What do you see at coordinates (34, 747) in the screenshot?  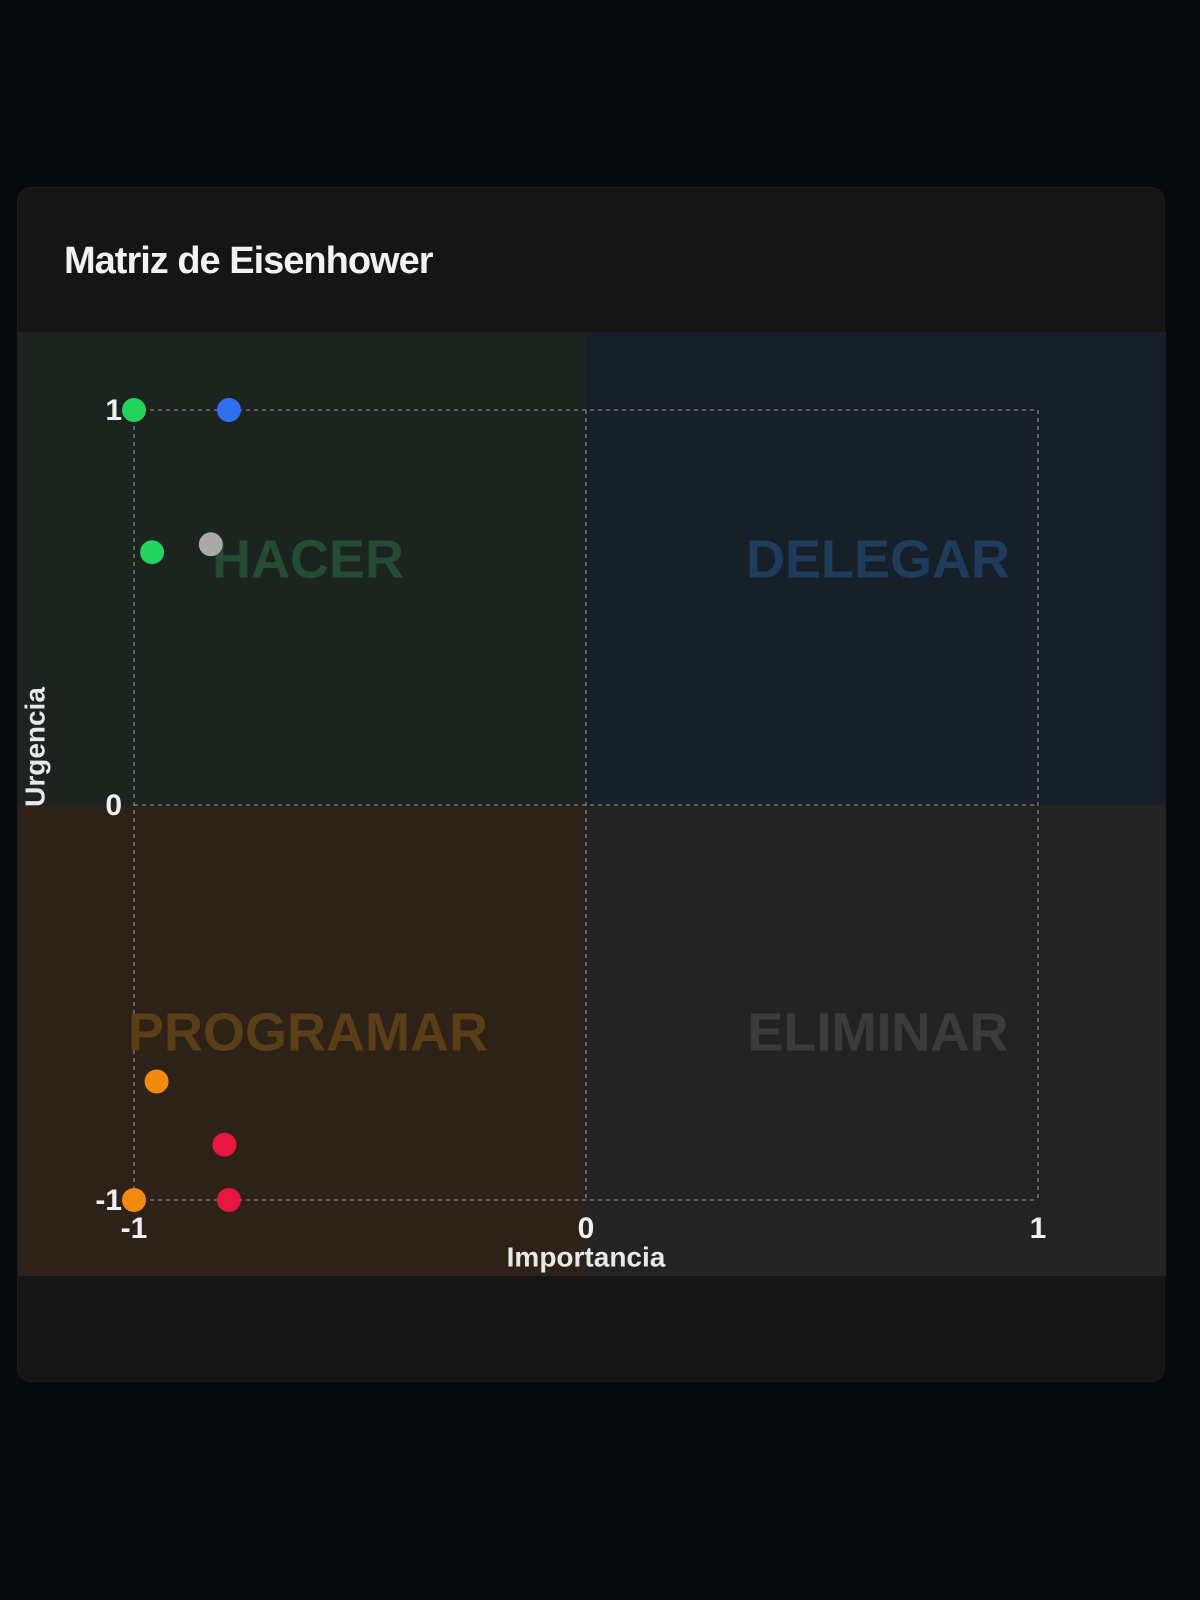 I see `y-axis-title: Urgencia` at bounding box center [34, 747].